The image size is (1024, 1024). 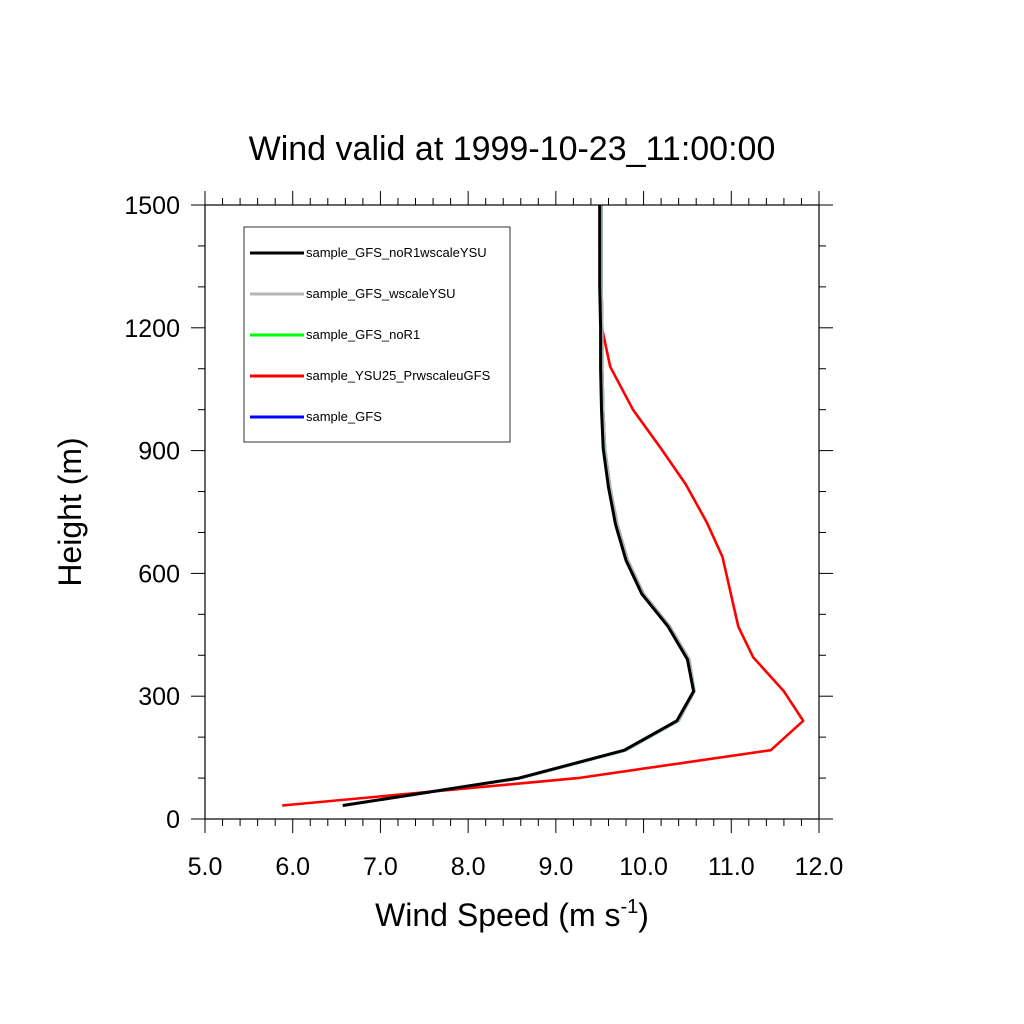 I want to click on x-tick-label: 9.0, so click(x=555, y=867).